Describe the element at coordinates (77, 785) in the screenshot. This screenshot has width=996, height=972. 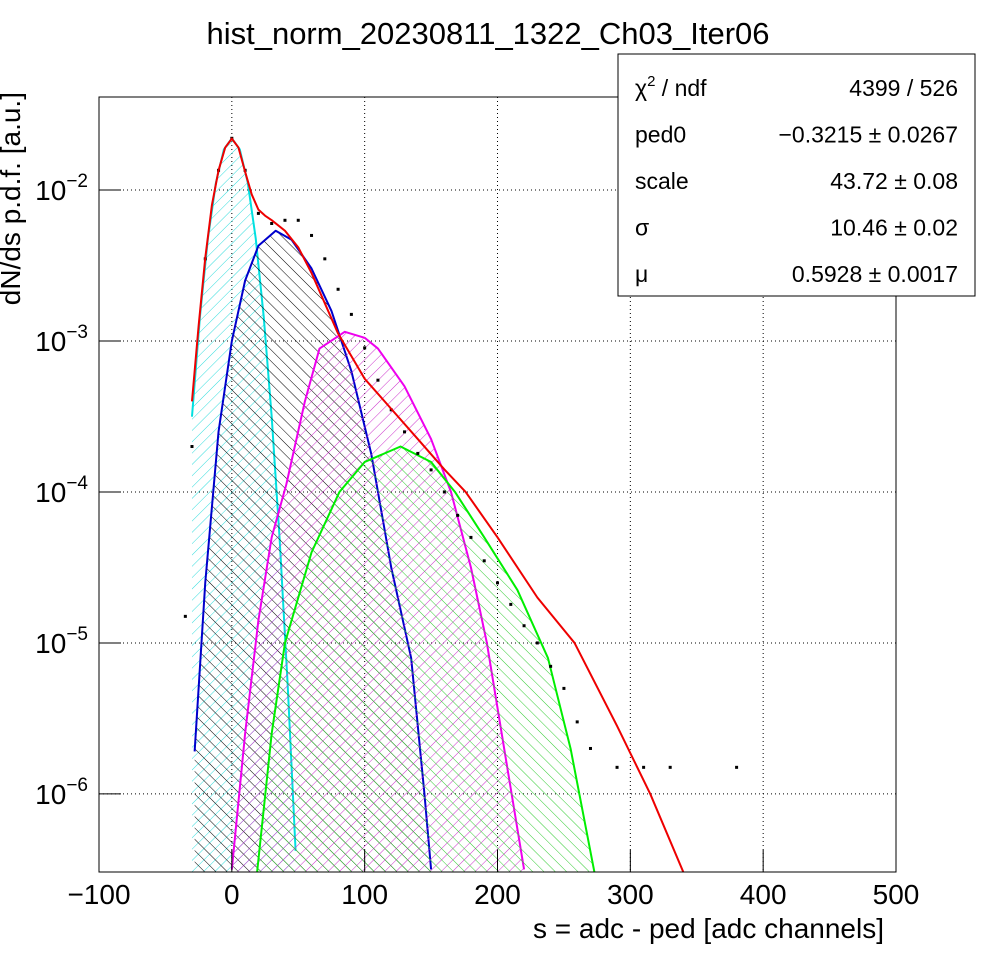
I see `y-tick-exponent: −6` at that location.